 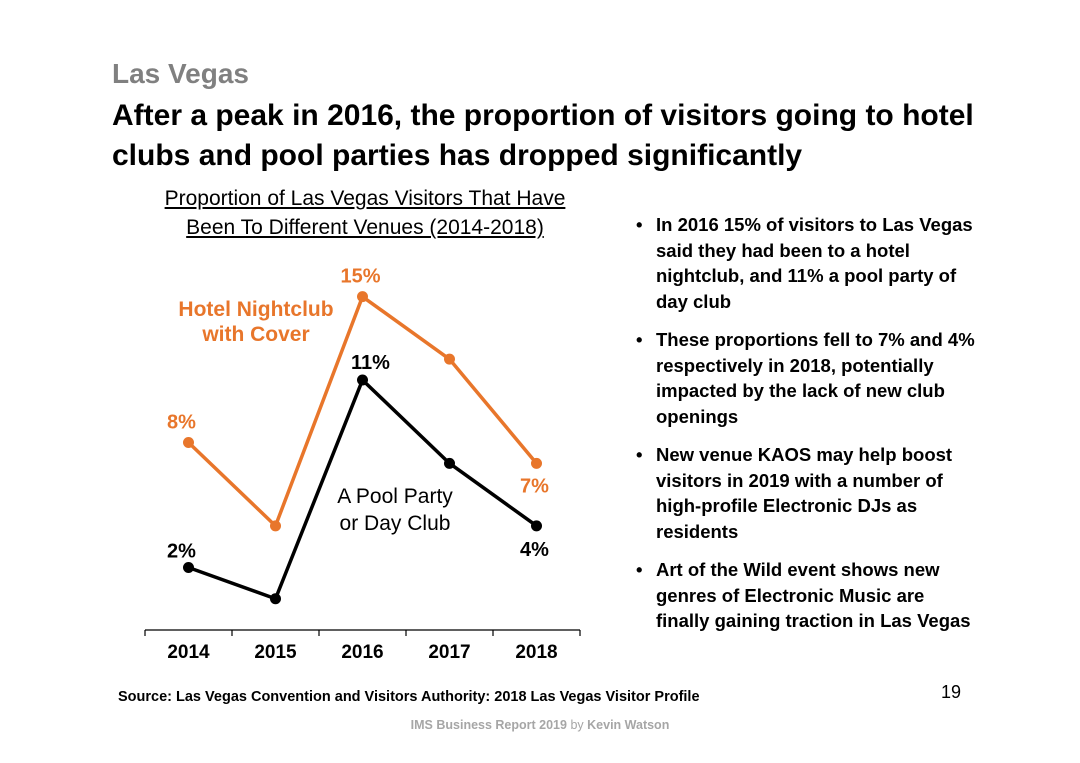 I want to click on data-point-hotel-nightclub-with-cover-2014, so click(x=188, y=442).